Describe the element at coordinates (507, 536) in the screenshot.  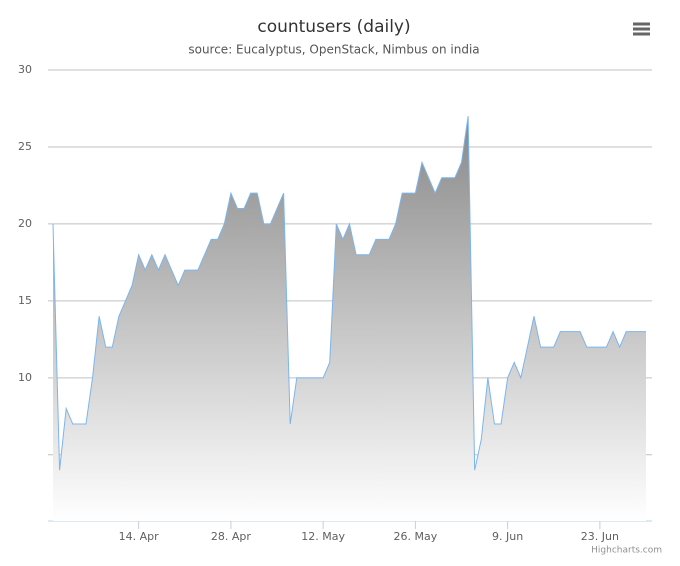
I see `x-tick-label: 9. Jun` at that location.